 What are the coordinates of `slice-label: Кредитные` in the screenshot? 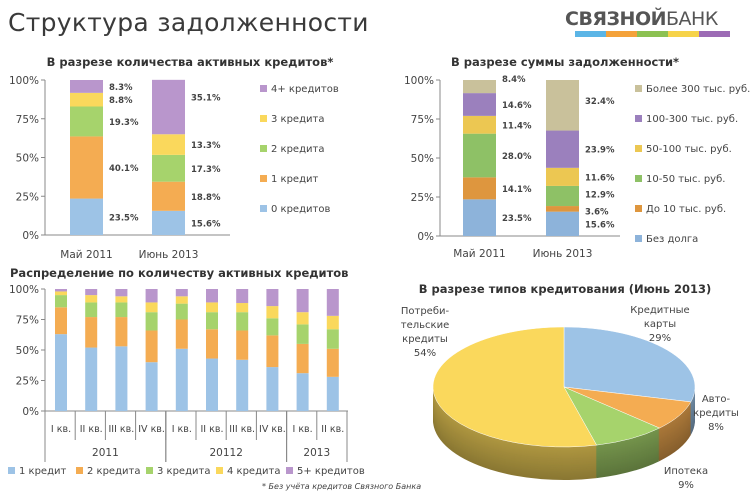 It's located at (659, 310).